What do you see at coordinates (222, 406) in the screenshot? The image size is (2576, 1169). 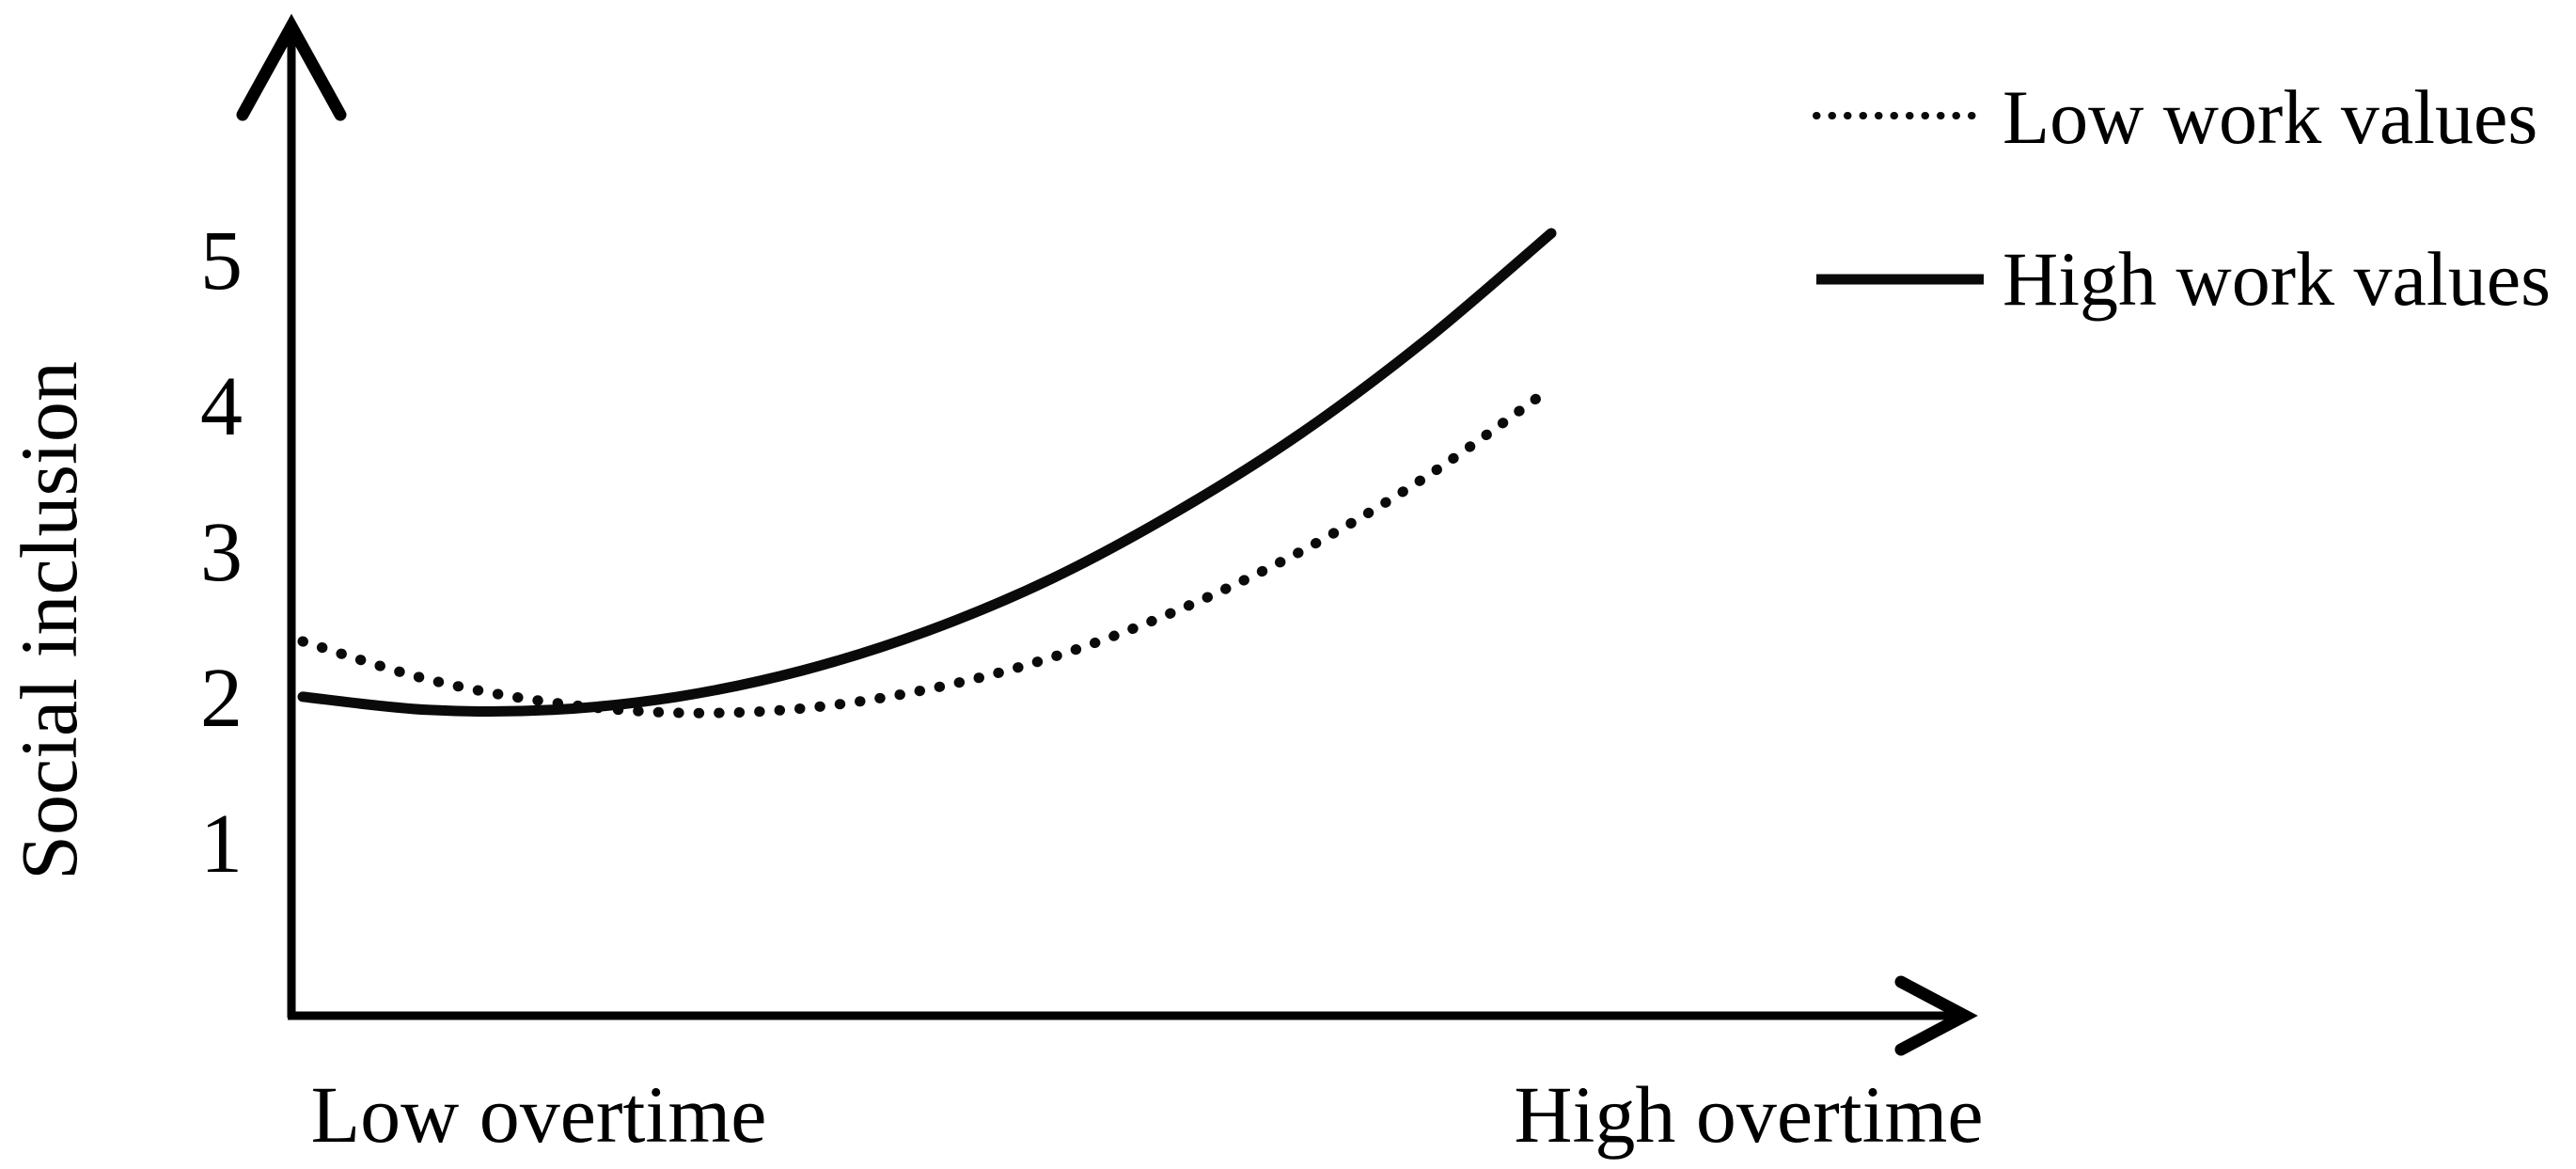 I see `y-tick-label-4: 4` at bounding box center [222, 406].